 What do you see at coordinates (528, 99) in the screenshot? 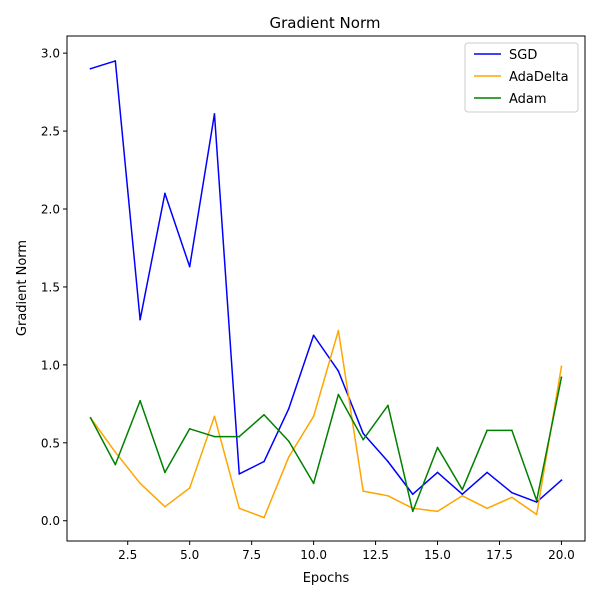
I see `legend-label-adam: Adam` at bounding box center [528, 99].